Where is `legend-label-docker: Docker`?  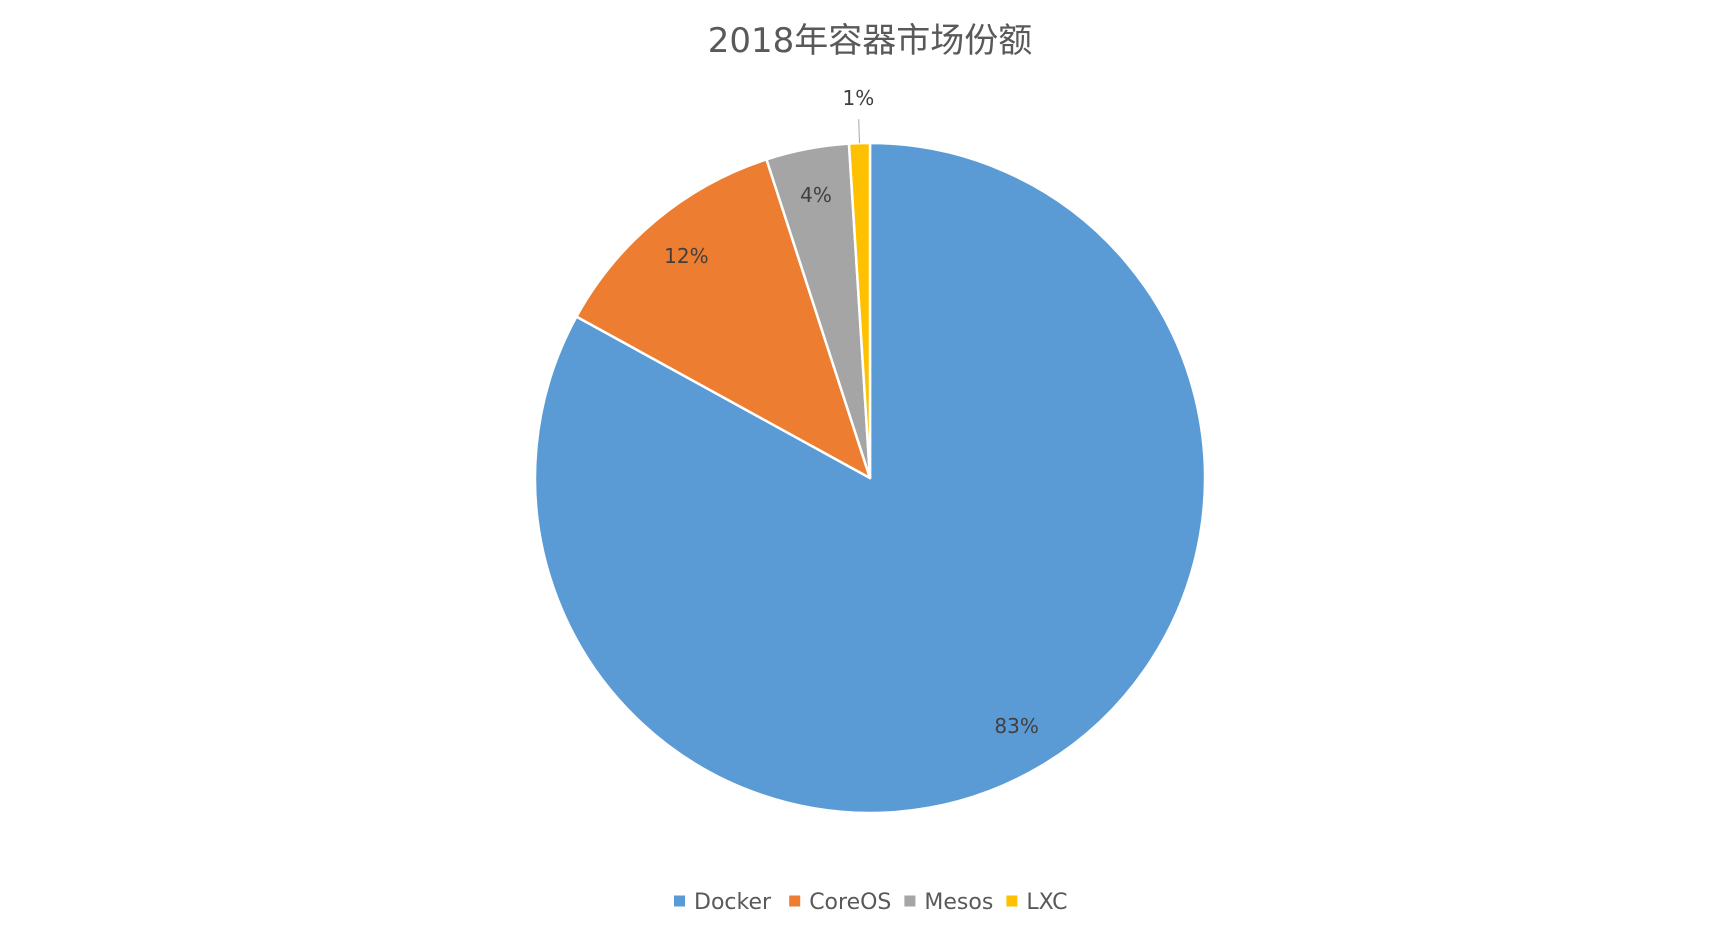 legend-label-docker: Docker is located at coordinates (733, 902).